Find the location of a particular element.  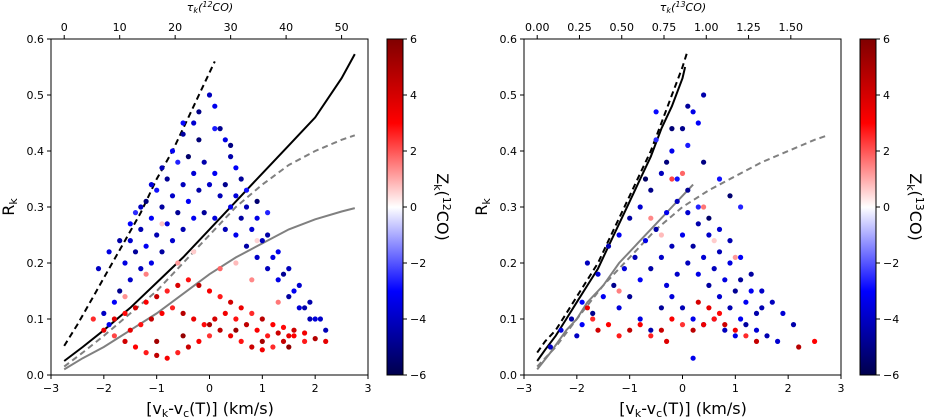

right-x-tick-label: −1 is located at coordinates (630, 388).